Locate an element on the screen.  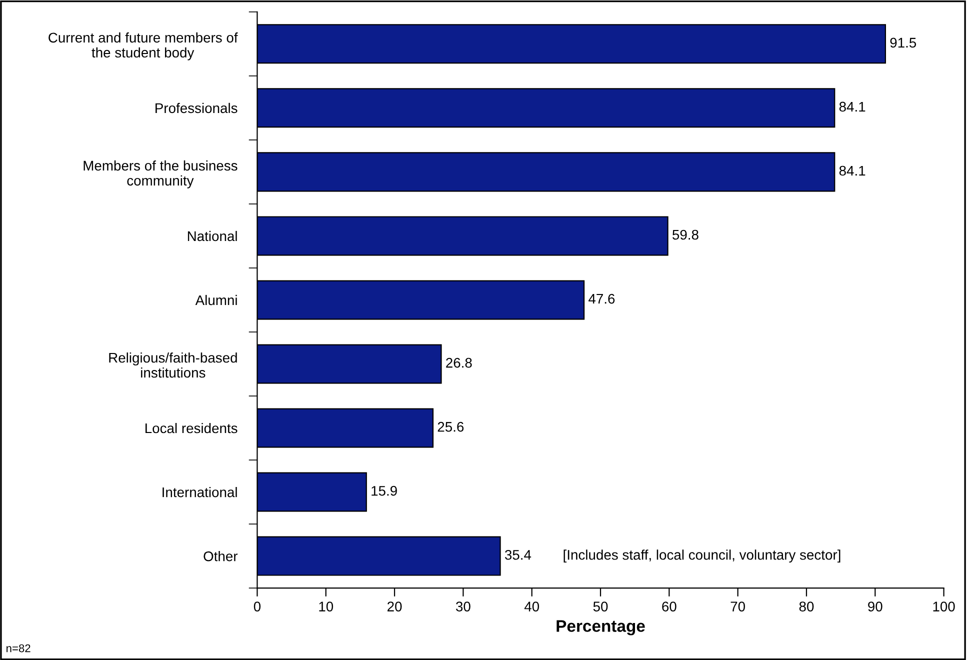
data-label: 91.5 is located at coordinates (903, 43).